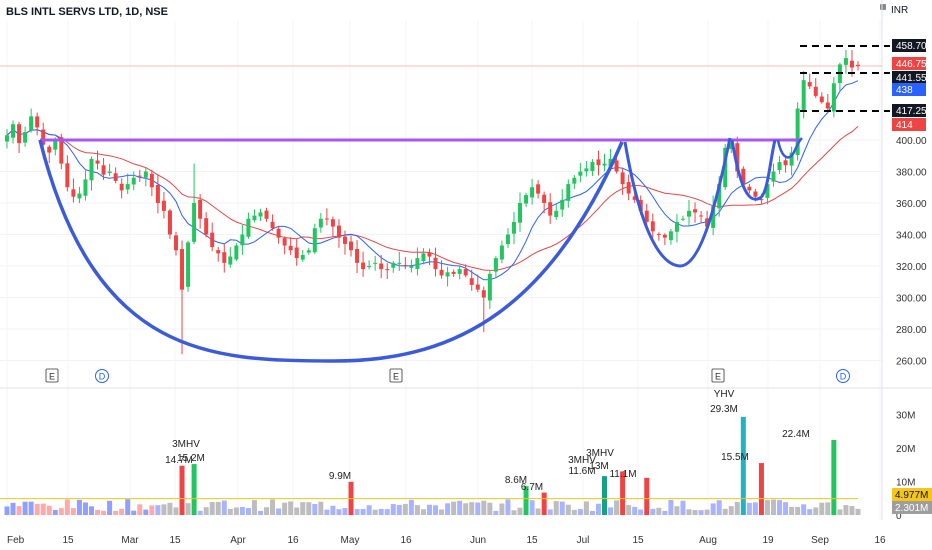  Describe the element at coordinates (52, 377) in the screenshot. I see `event-label: E` at that location.